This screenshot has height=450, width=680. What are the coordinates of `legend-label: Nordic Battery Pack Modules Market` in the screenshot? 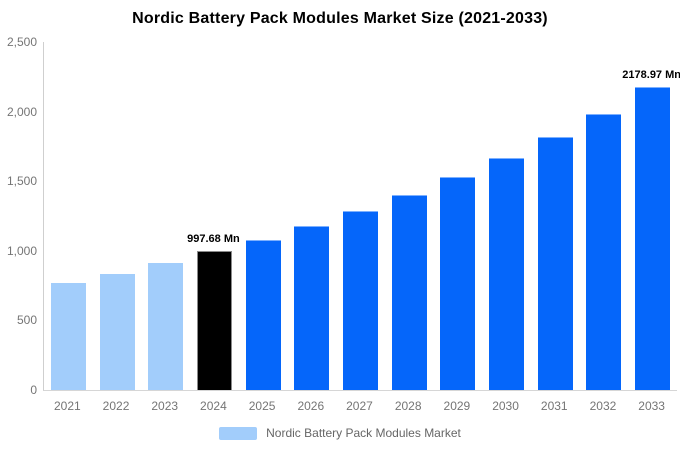 It's located at (363, 433).